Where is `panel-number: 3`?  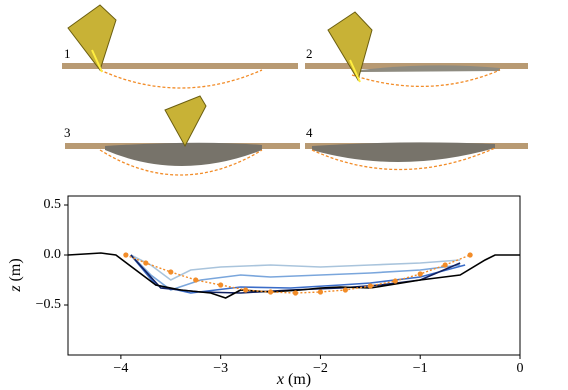 panel-number: 3 is located at coordinates (67, 132).